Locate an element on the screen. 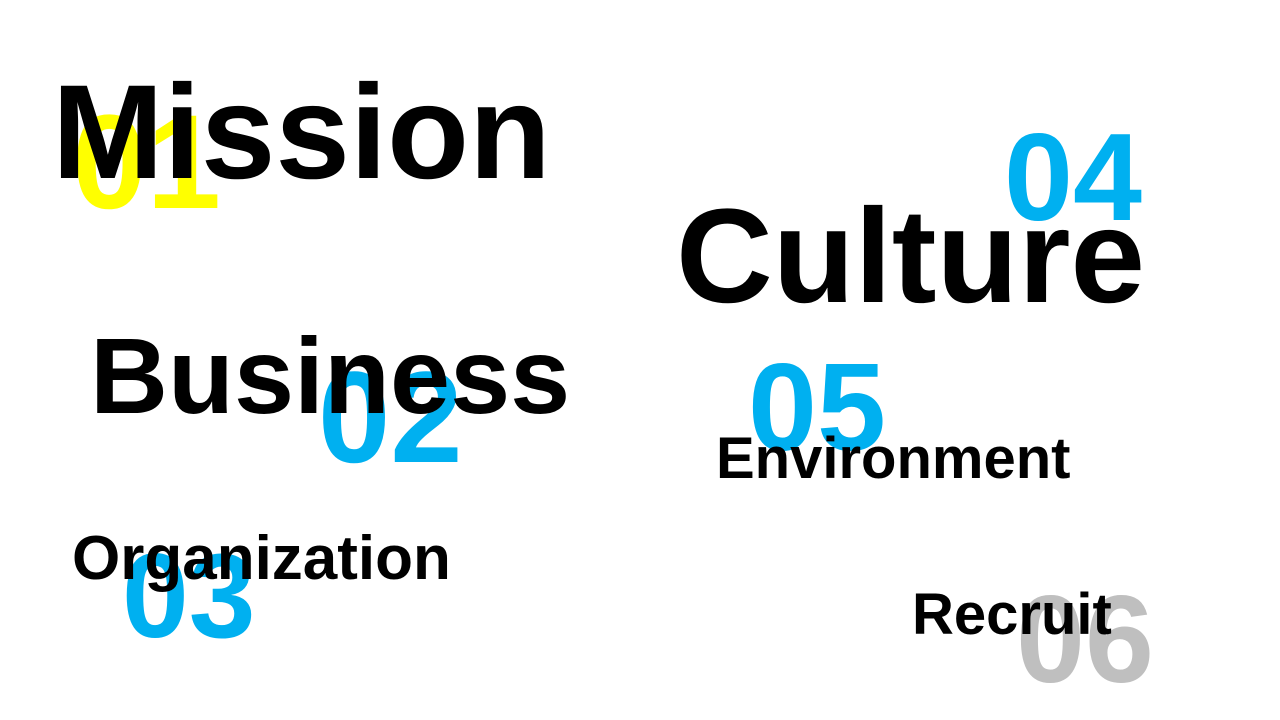  item-label: Environment is located at coordinates (893, 458).